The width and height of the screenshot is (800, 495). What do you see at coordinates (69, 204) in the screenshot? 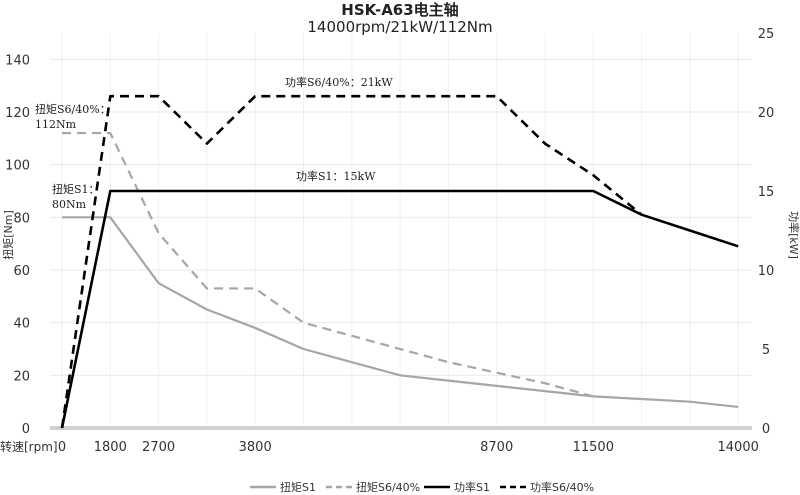
I see `annotation-torque-s1-line2: 80Nm` at bounding box center [69, 204].